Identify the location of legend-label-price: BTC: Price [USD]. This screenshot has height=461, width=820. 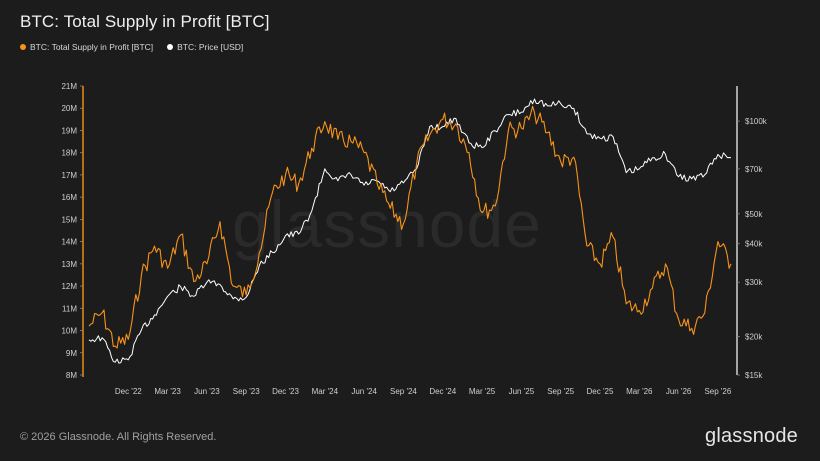
(210, 47).